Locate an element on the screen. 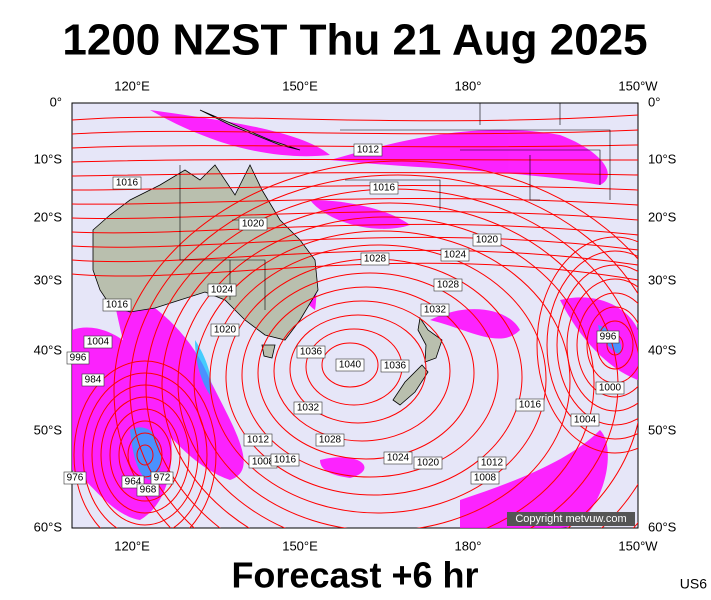 The width and height of the screenshot is (711, 600). lat-label-left: 0° is located at coordinates (56, 101).